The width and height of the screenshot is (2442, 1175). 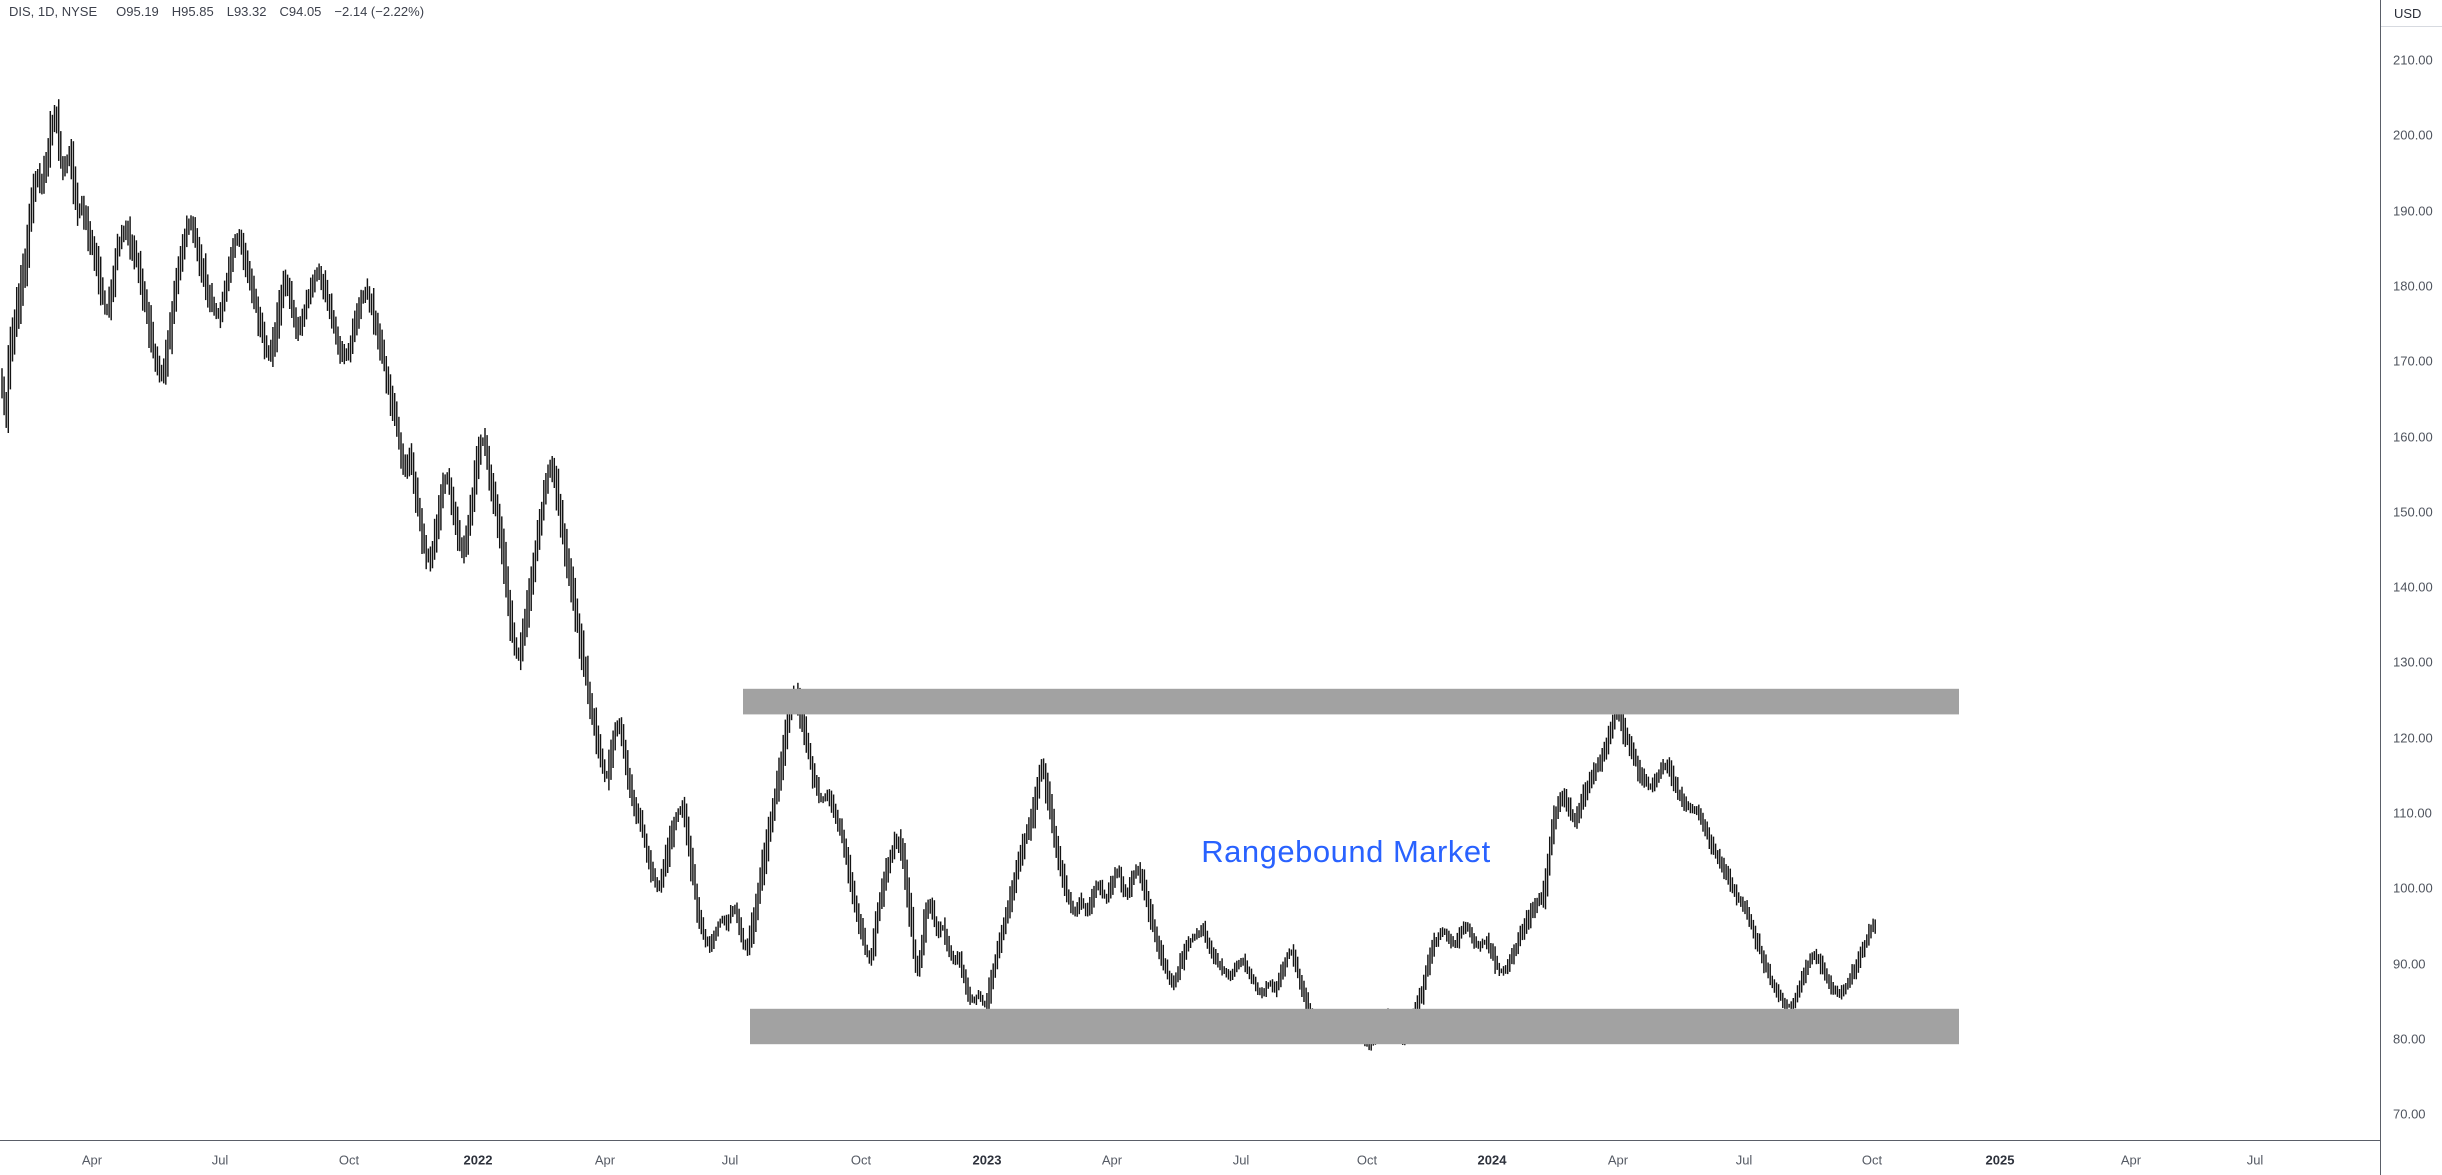 What do you see at coordinates (1492, 1160) in the screenshot?
I see `time-axis-year-label: 2024` at bounding box center [1492, 1160].